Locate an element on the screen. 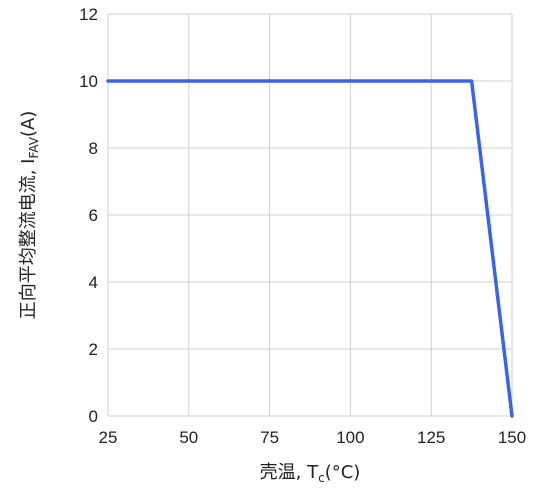 The width and height of the screenshot is (535, 494). y-tick-label: 2 is located at coordinates (93, 349).